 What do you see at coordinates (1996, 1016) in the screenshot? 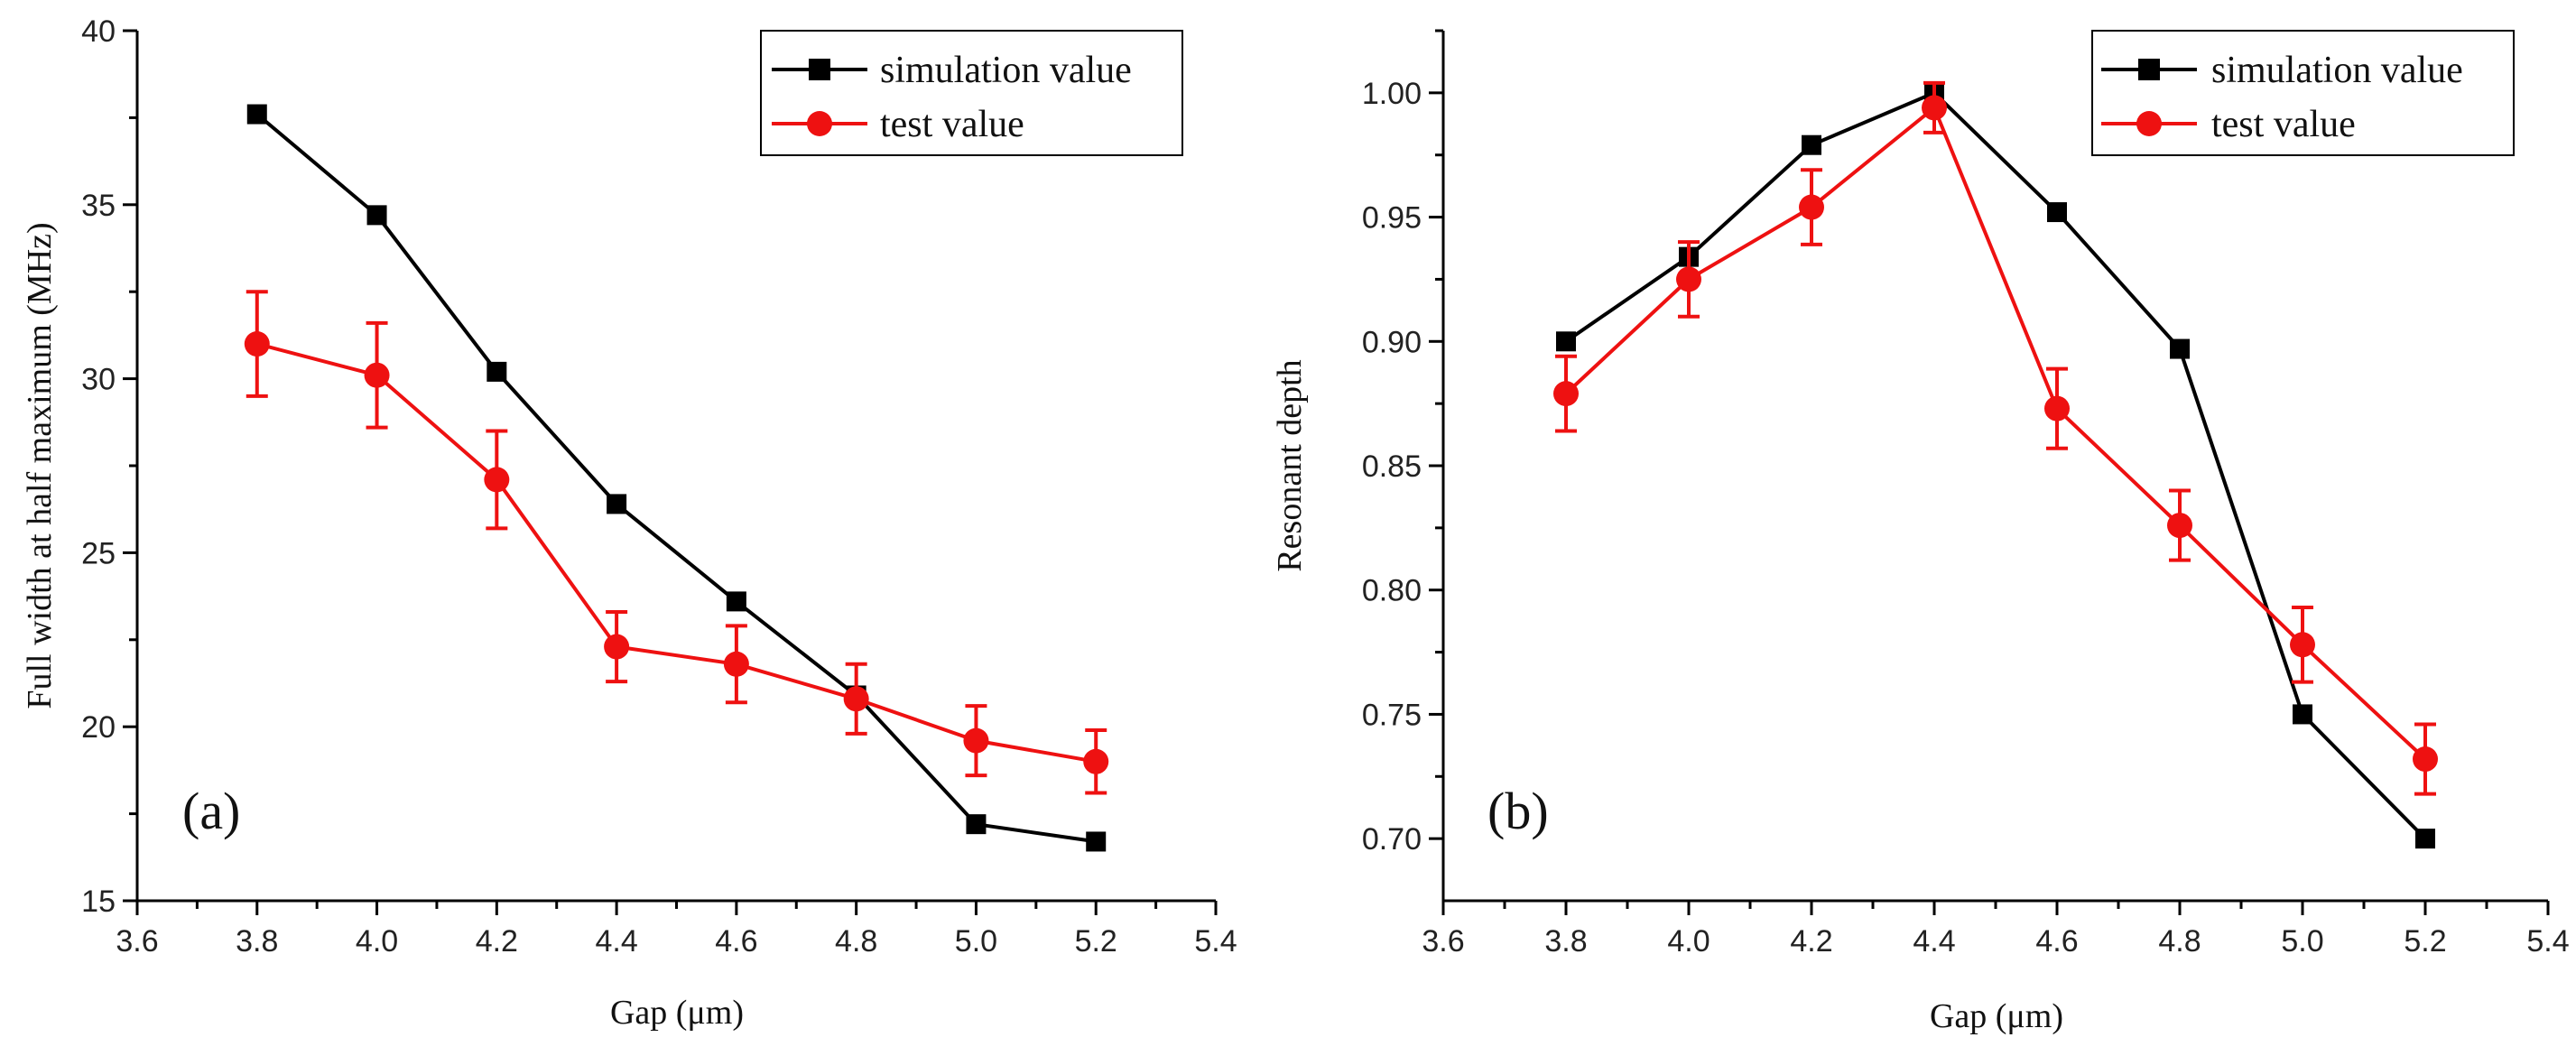
I see `panel-b-x-axis-title: Gap (μm)` at bounding box center [1996, 1016].